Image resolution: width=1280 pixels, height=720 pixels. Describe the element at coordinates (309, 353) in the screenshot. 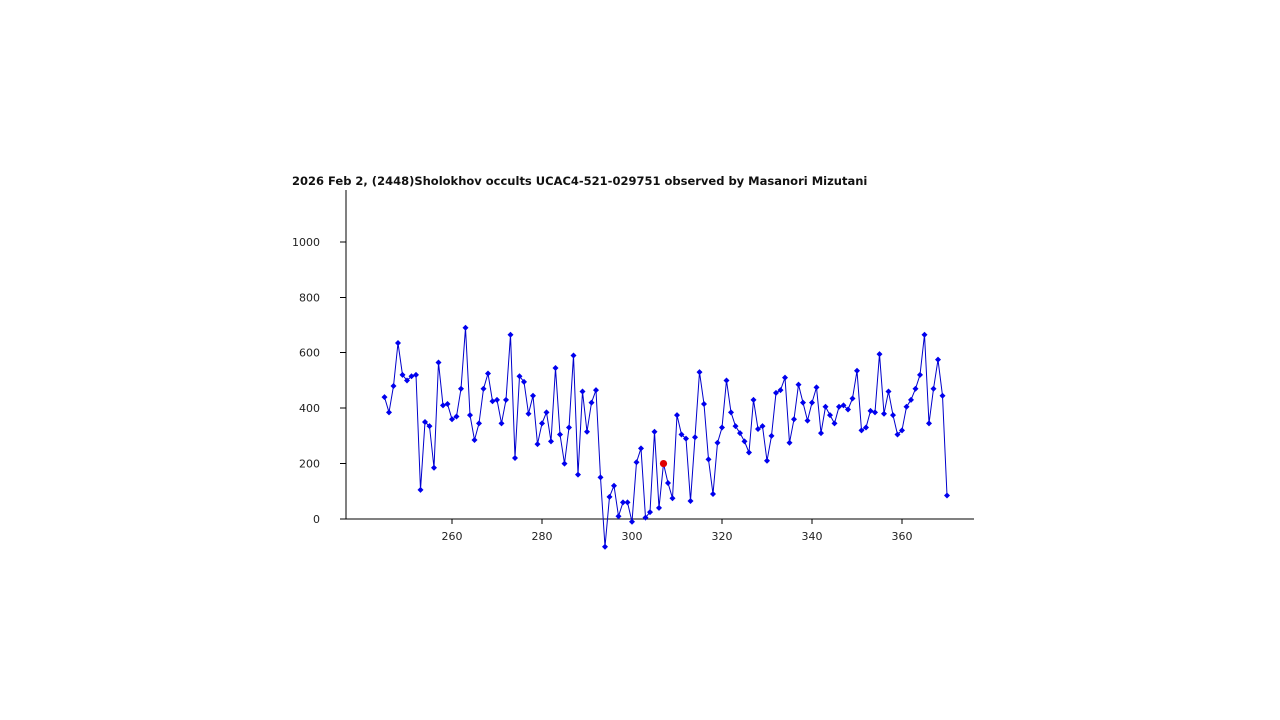

I see `y-tick-label: 600` at that location.